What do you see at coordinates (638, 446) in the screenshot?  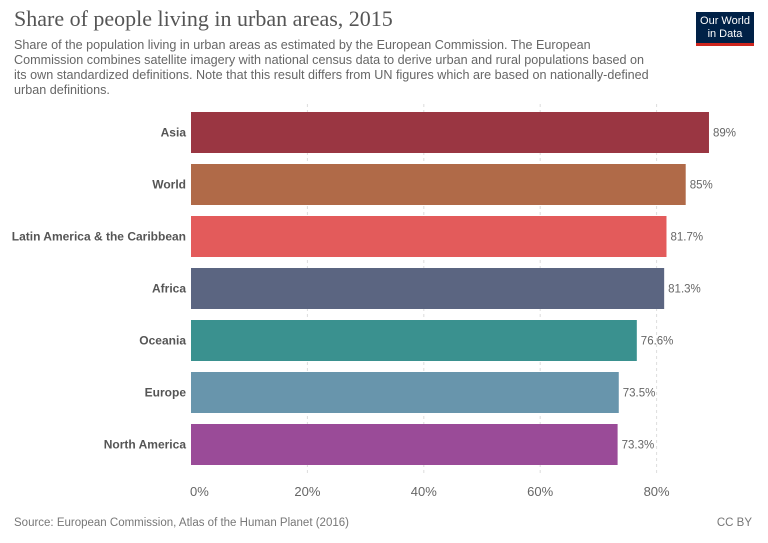 I see `value-label: 73.3%` at bounding box center [638, 446].